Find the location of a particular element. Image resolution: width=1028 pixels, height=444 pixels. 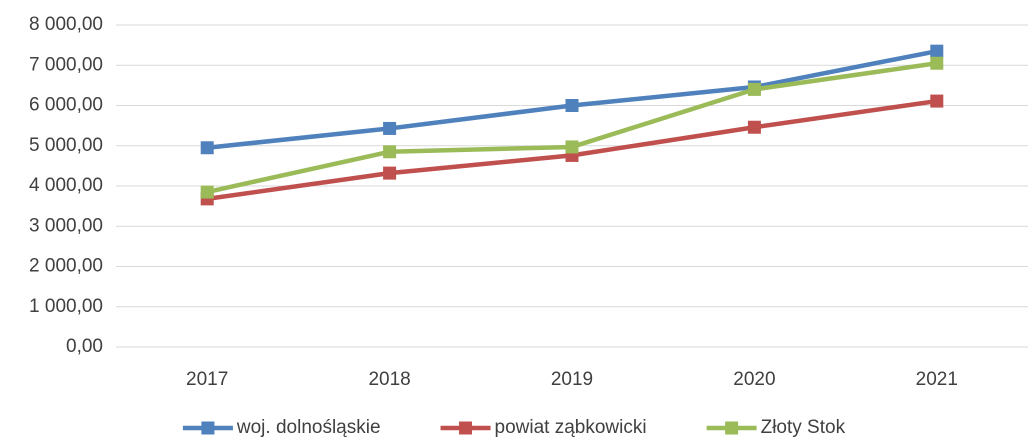

y-tick-label: 5 000,00 is located at coordinates (66, 145).